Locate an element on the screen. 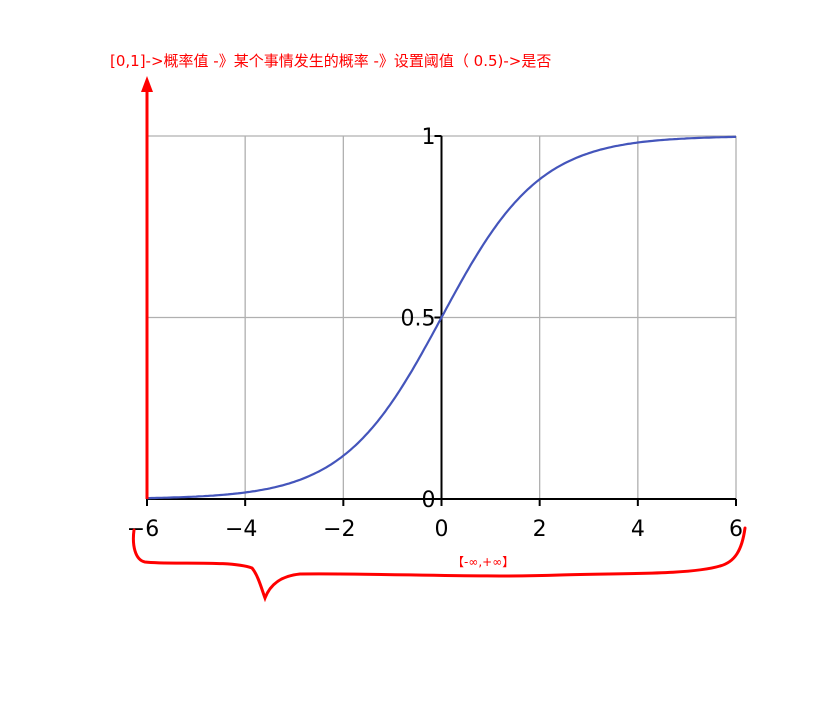 The height and width of the screenshot is (710, 824). x-tick-label: −2 is located at coordinates (339, 529).